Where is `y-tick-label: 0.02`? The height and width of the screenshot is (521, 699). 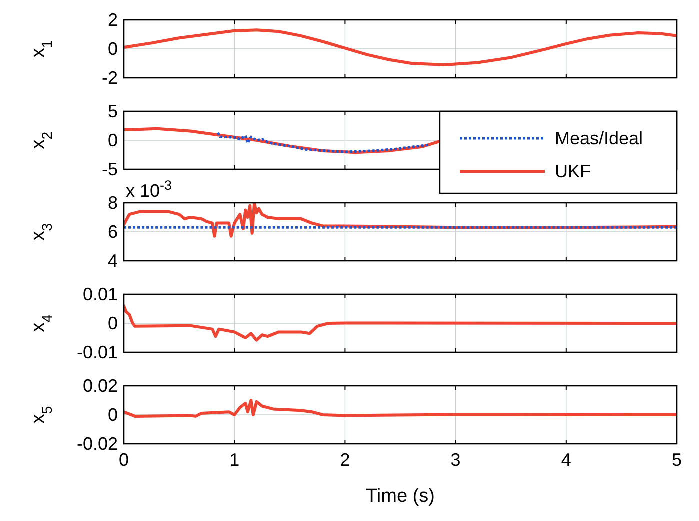 y-tick-label: 0.02 is located at coordinates (100, 386).